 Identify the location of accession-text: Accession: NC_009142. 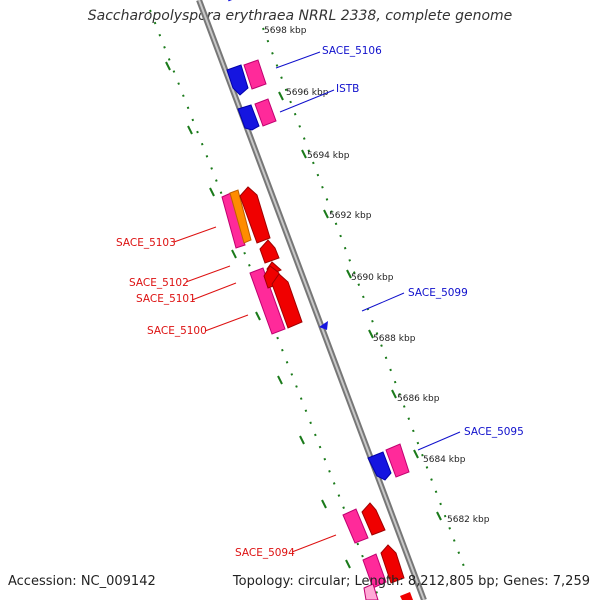
(82, 581).